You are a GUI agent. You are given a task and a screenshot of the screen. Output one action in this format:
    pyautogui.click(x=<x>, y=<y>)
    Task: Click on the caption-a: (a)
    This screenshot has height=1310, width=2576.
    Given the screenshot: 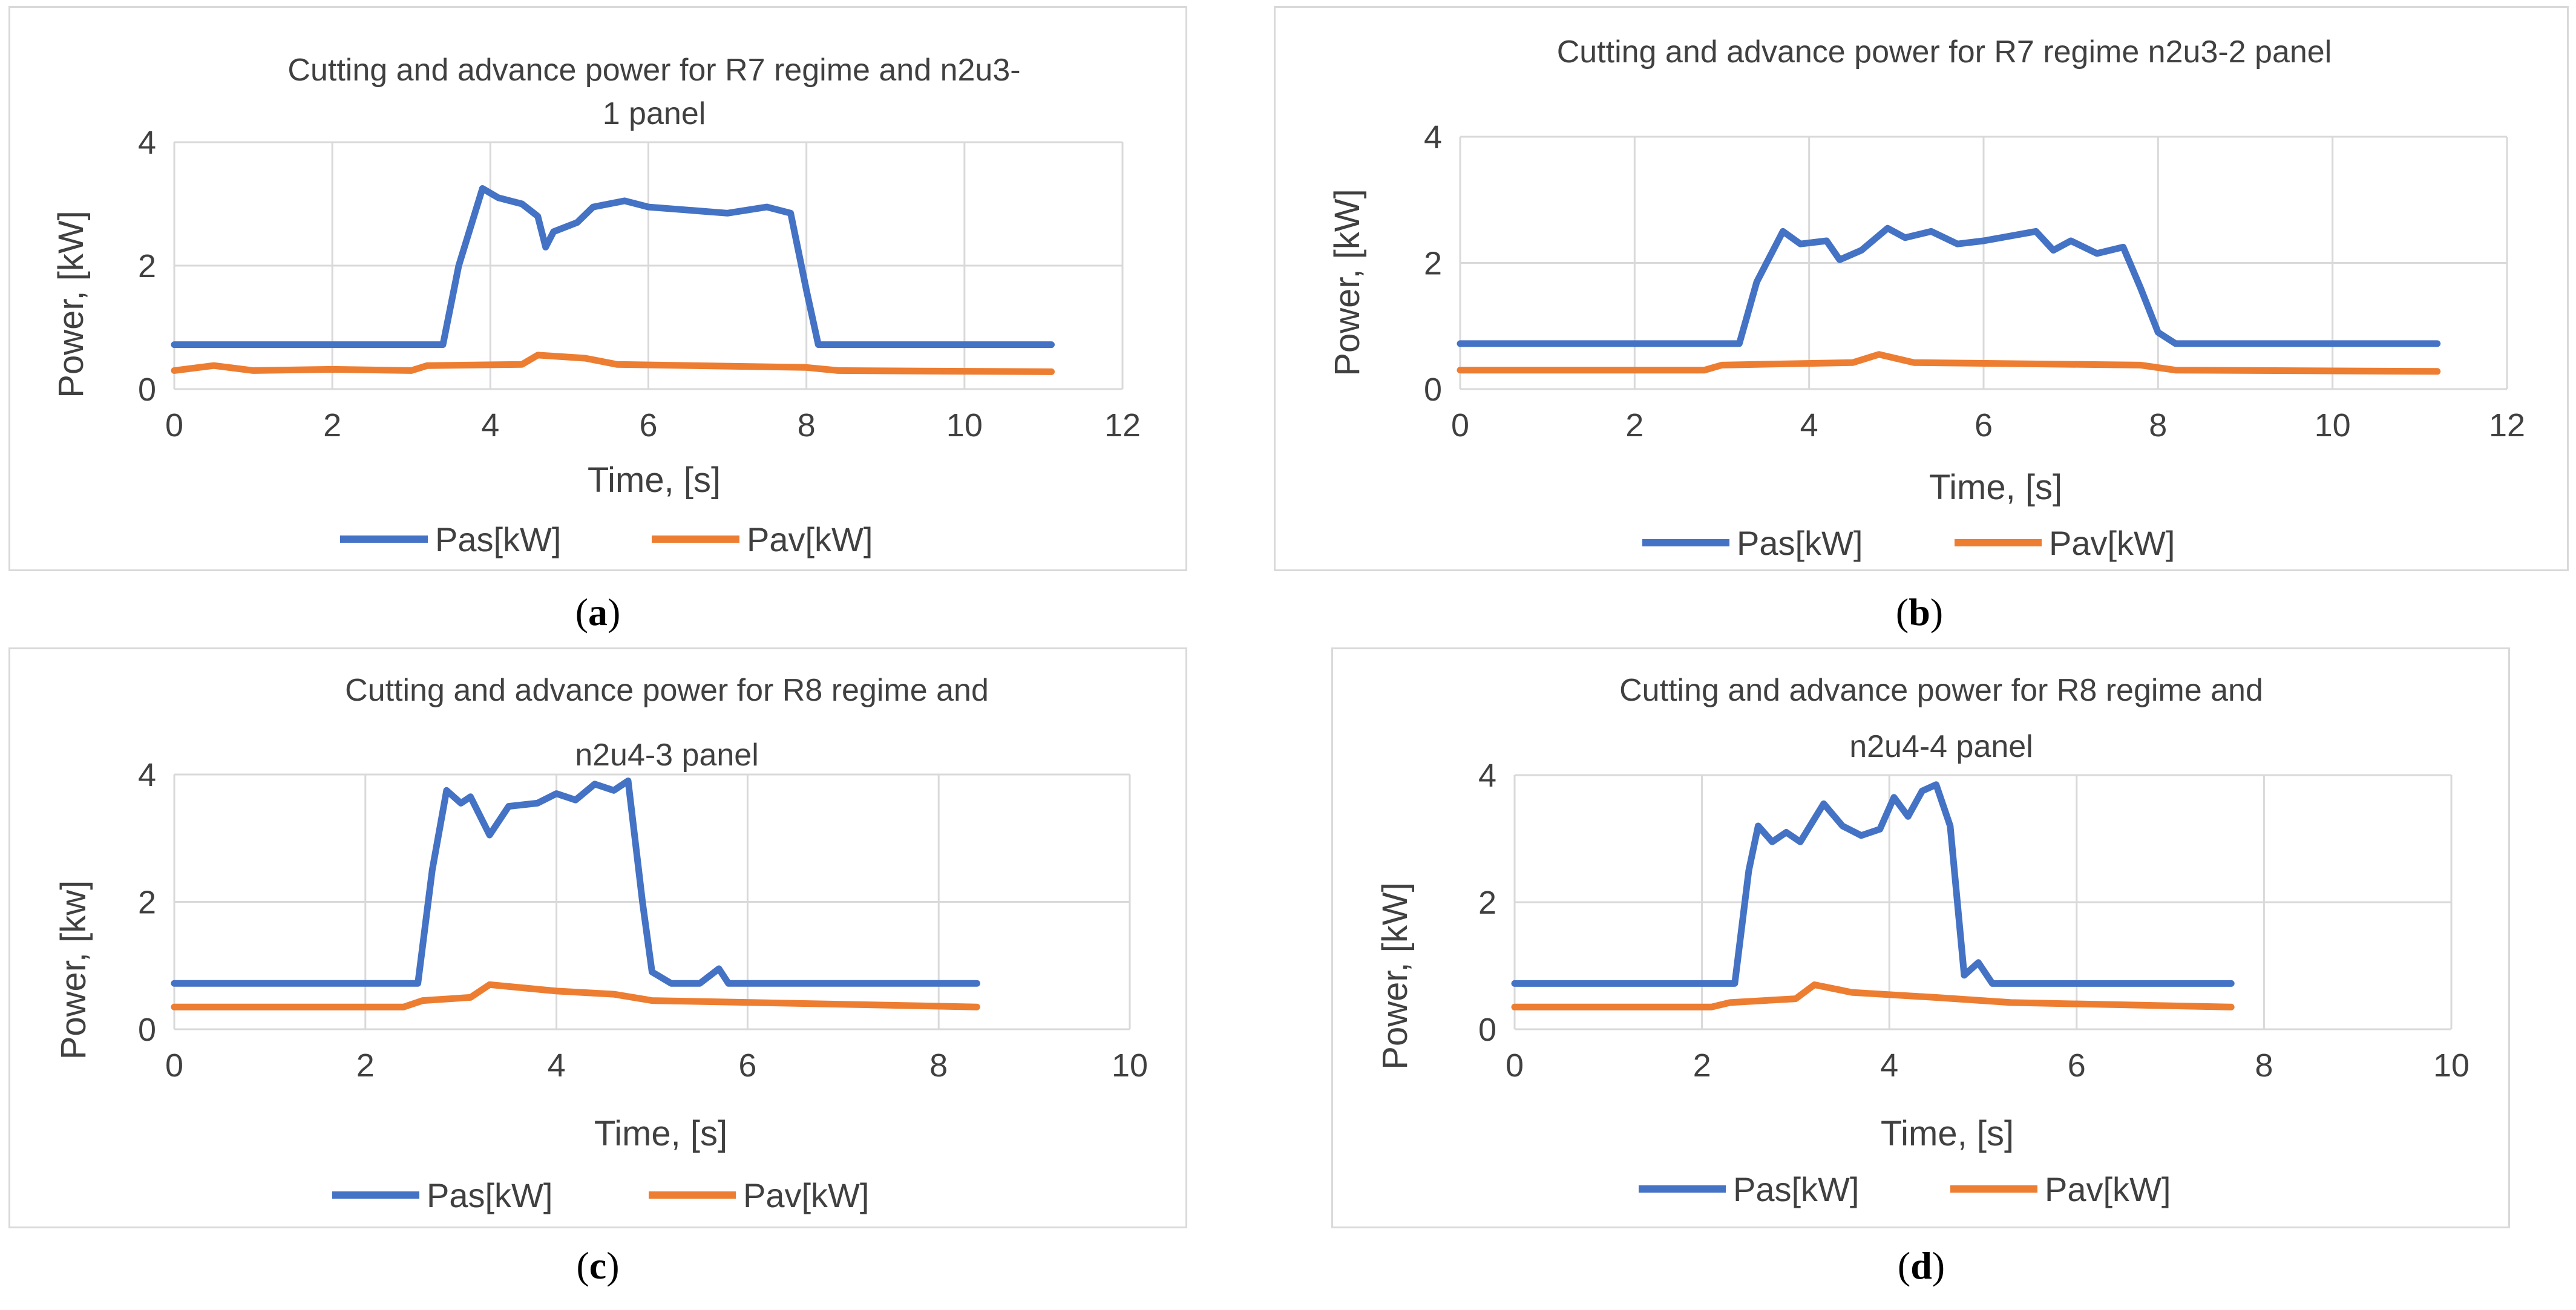 What is the action you would take?
    pyautogui.click(x=598, y=612)
    